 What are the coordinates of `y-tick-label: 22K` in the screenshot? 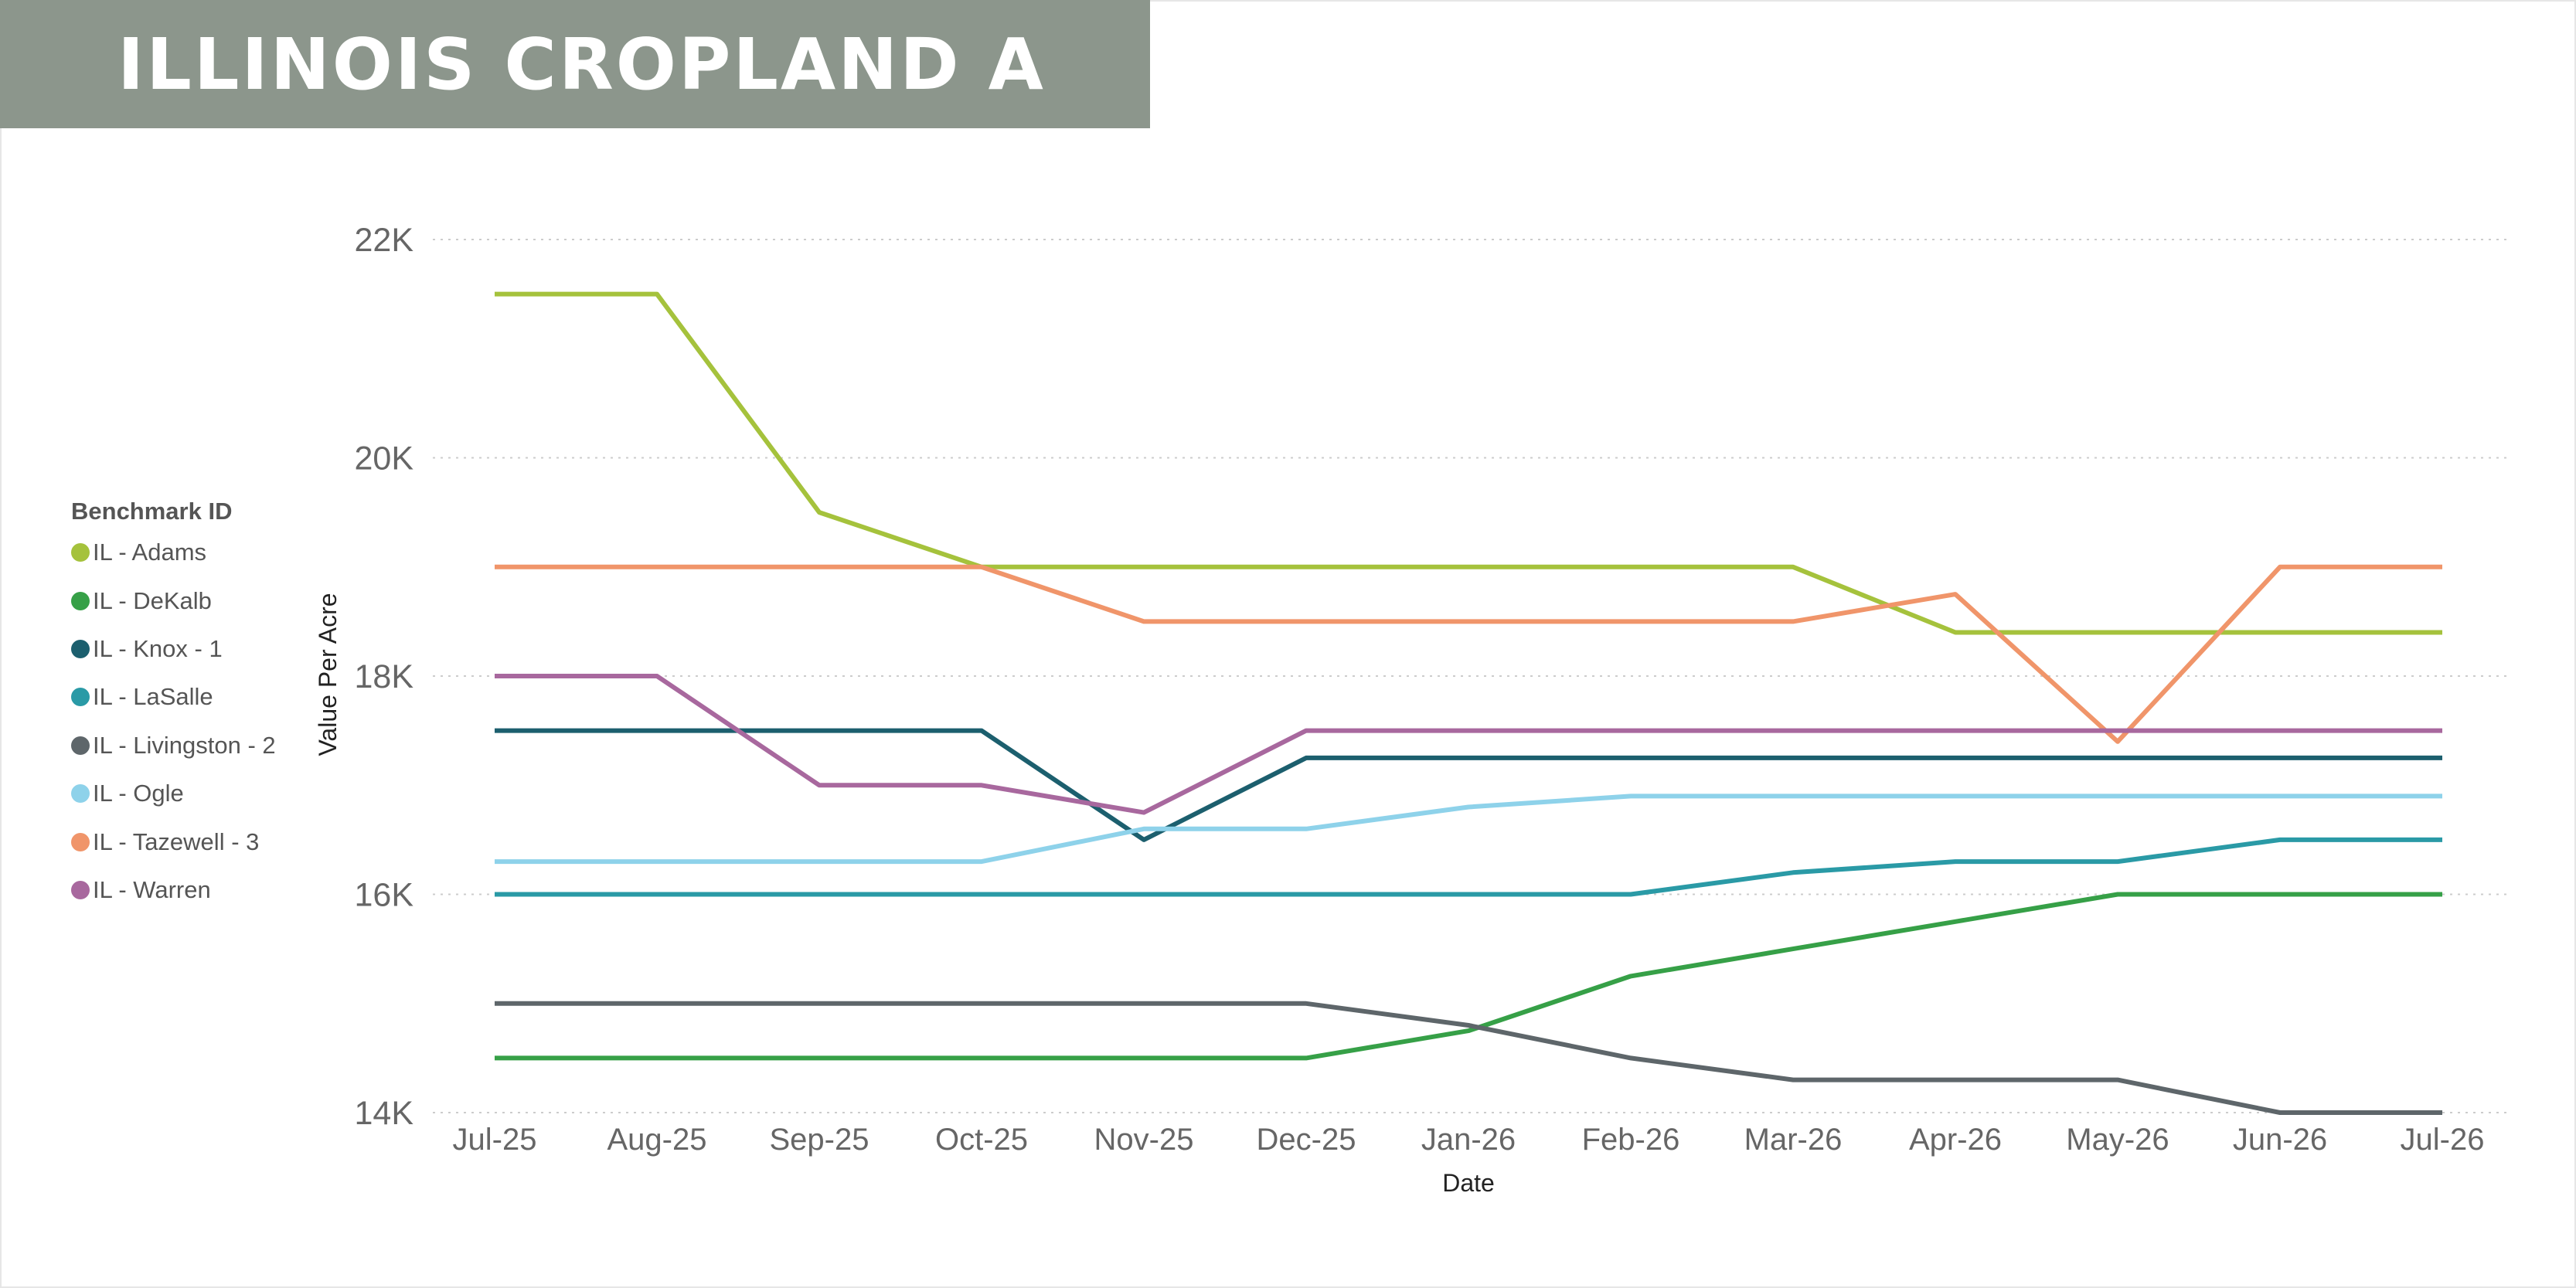 It's located at (383, 240).